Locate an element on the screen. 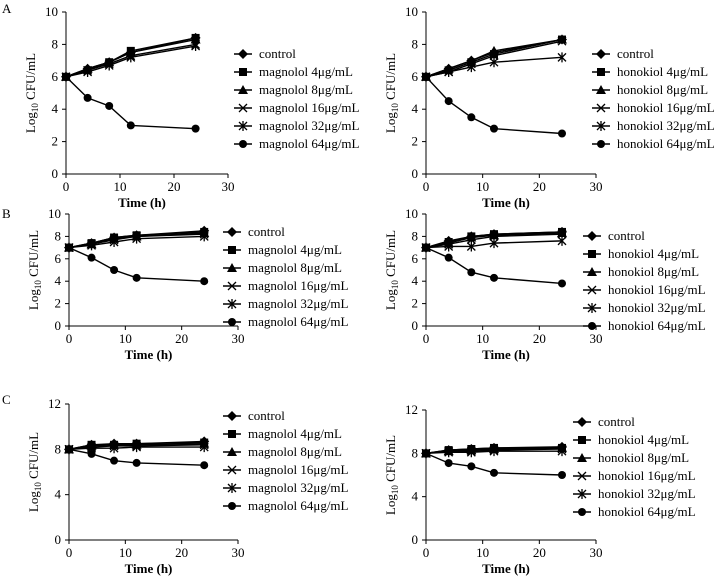 This screenshot has height=582, width=720. y-tick-label: 0 is located at coordinates (55, 173).